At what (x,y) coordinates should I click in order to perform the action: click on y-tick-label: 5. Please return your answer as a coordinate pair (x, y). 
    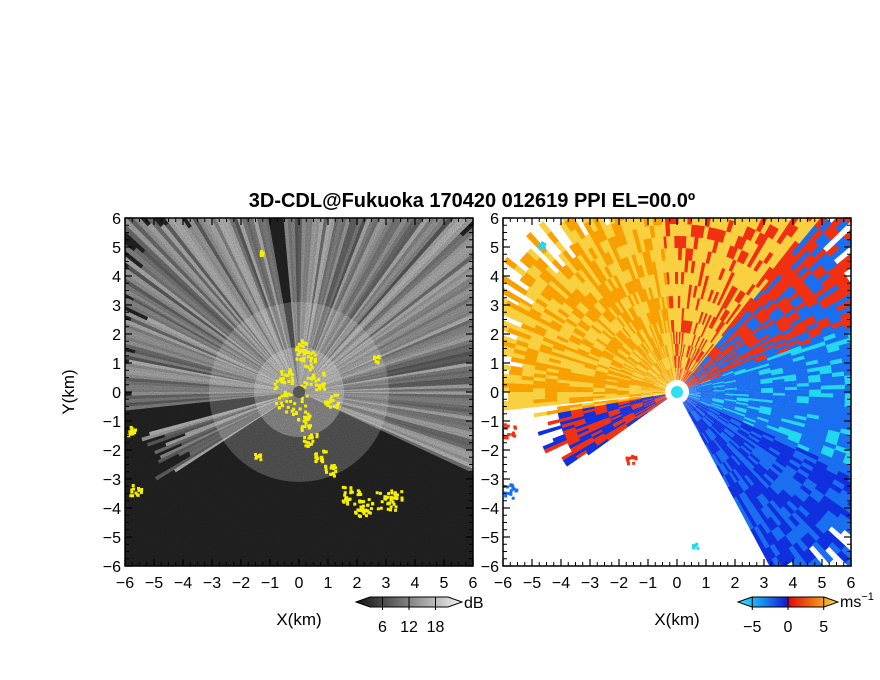
    Looking at the image, I should click on (494, 248).